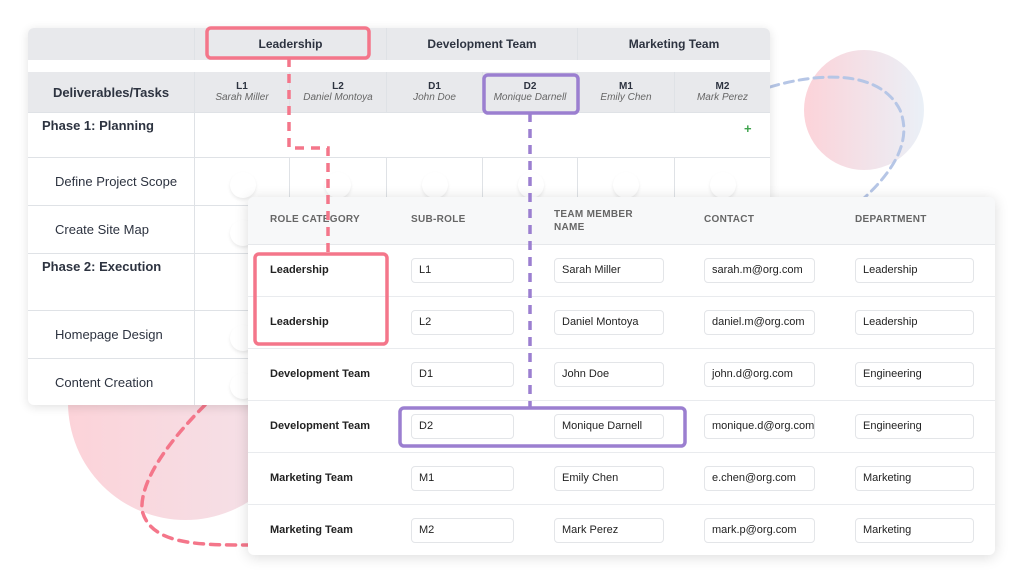  I want to click on role-code: D2, so click(530, 86).